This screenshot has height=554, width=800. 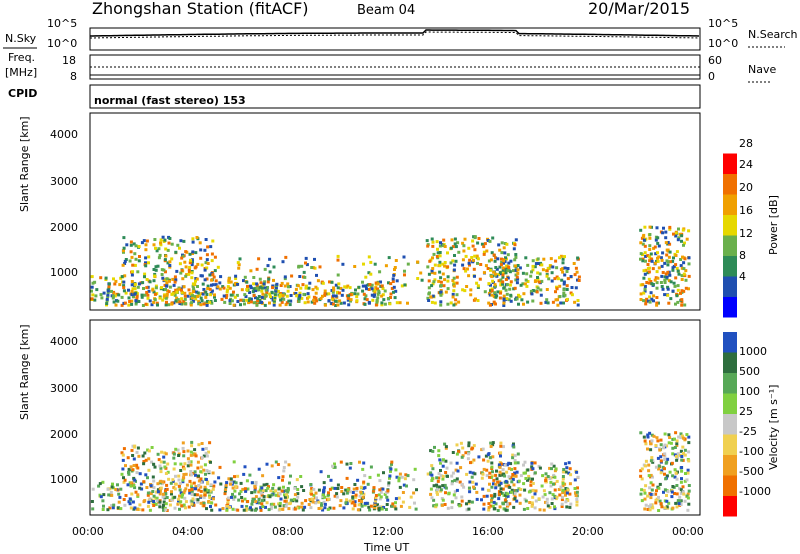 What do you see at coordinates (64, 227) in the screenshot?
I see `power-ytick-2000: 2000` at bounding box center [64, 227].